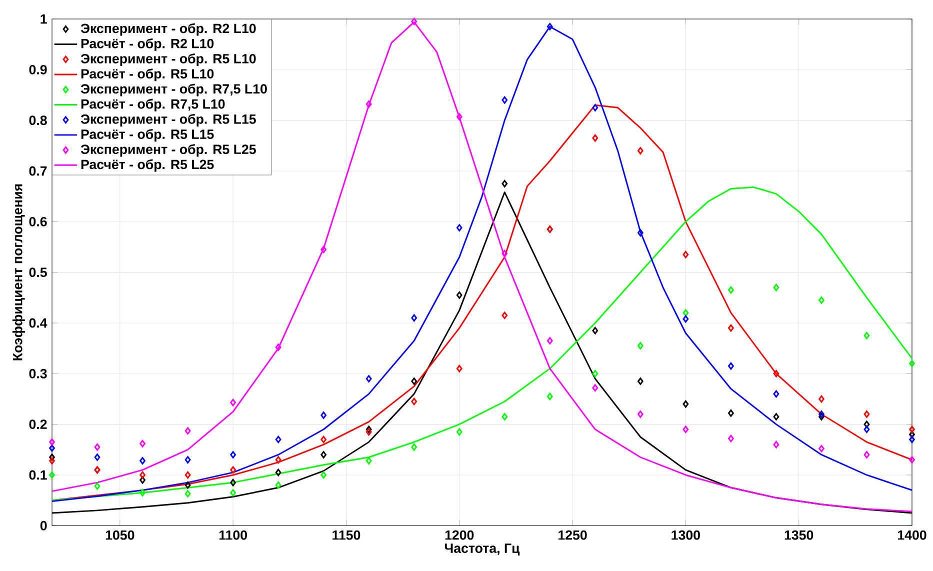 Image resolution: width=933 pixels, height=571 pixels. Describe the element at coordinates (43, 525) in the screenshot. I see `y-tick-label: 0` at that location.